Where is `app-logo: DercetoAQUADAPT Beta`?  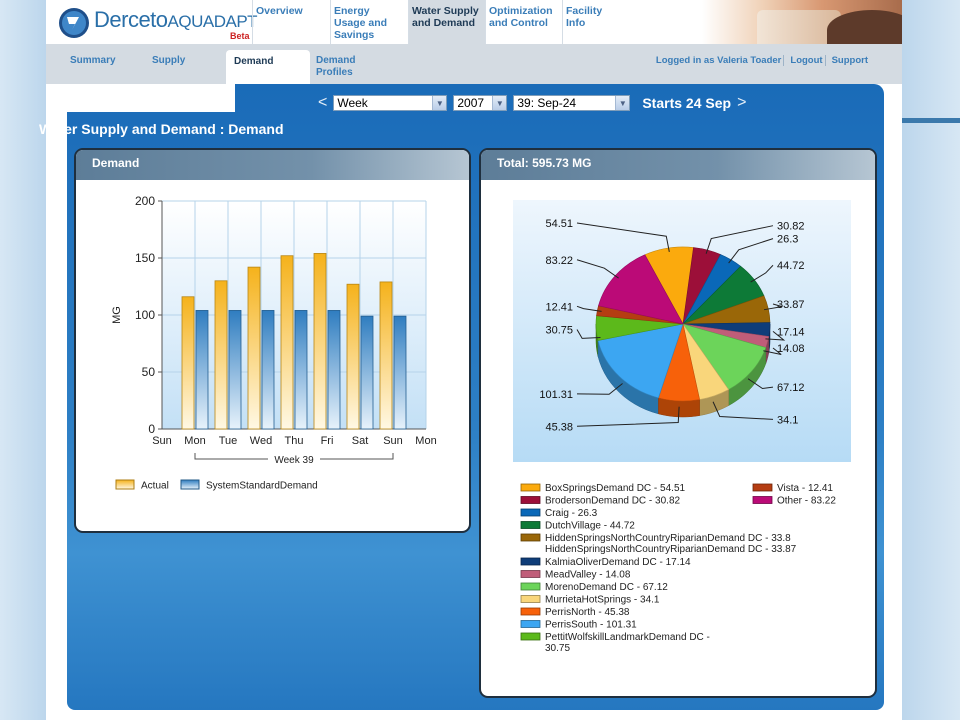
app-logo: DercetoAQUADAPT Beta is located at coordinates (157, 23).